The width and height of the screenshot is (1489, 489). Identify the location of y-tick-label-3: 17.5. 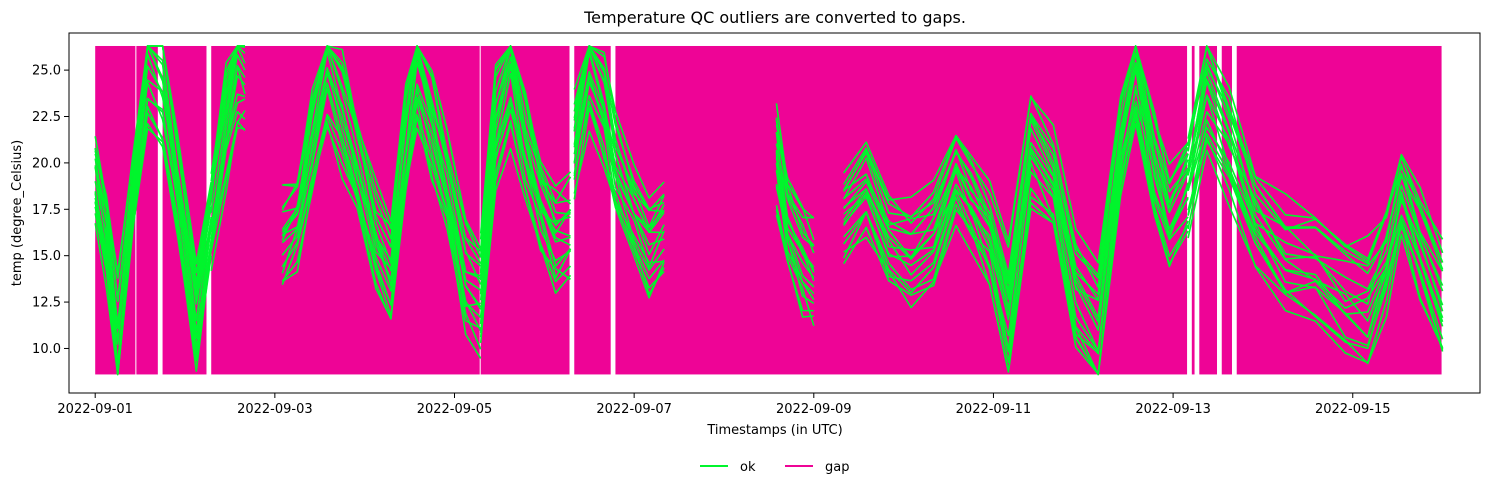
(46, 210).